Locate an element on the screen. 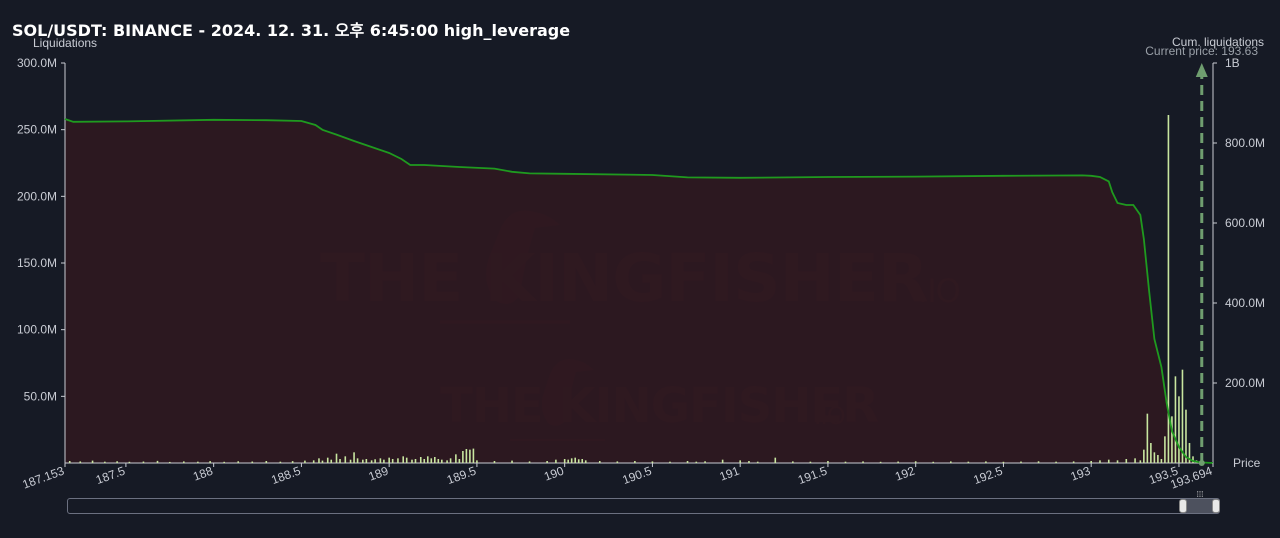 The width and height of the screenshot is (1280, 538). x-tick-label: 187.5 is located at coordinates (110, 476).